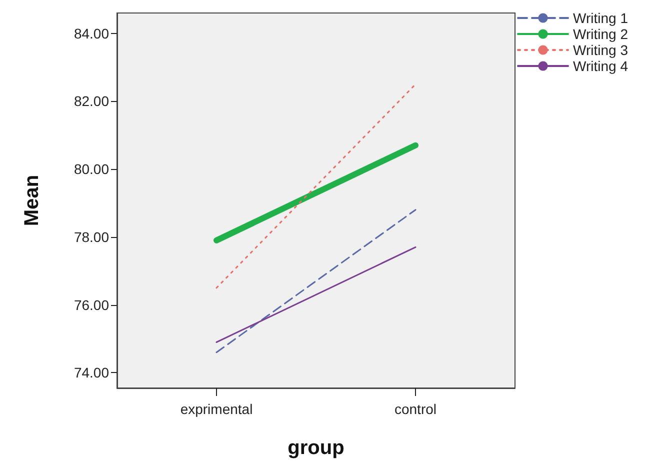  I want to click on legend-label: Writing 4, so click(600, 66).